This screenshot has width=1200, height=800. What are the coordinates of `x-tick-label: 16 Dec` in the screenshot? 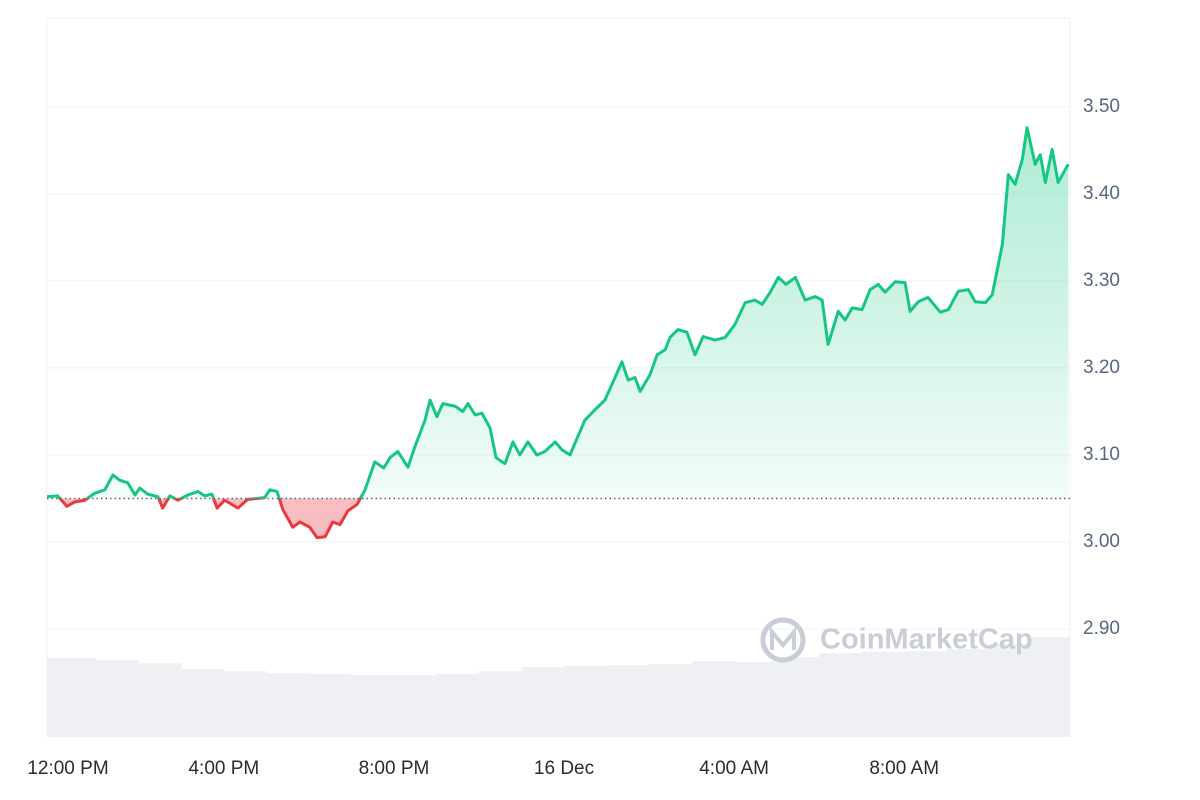 It's located at (564, 768).